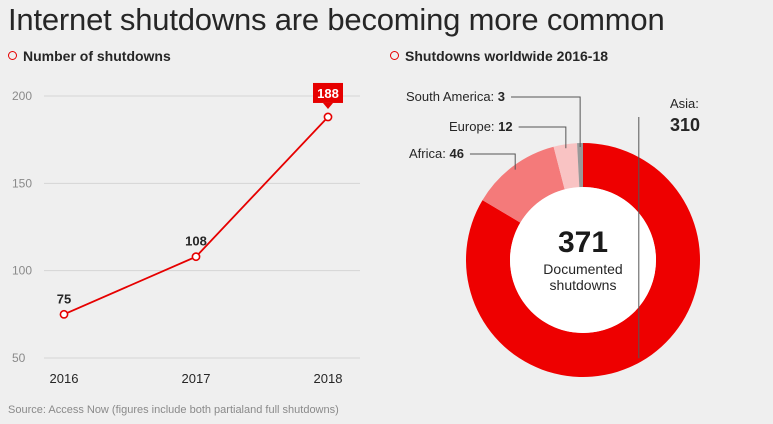 This screenshot has width=773, height=424. What do you see at coordinates (64, 298) in the screenshot?
I see `data-label: 75` at bounding box center [64, 298].